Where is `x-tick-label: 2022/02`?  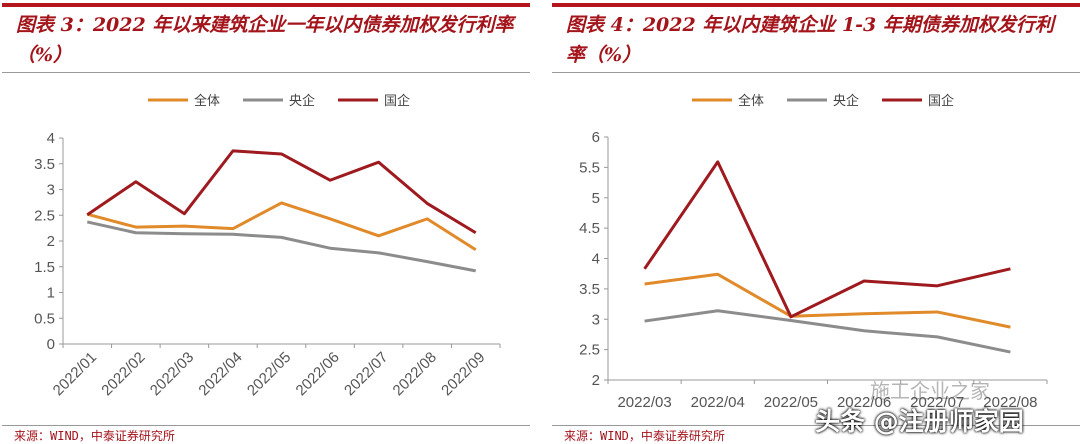 x-tick-label: 2022/02 is located at coordinates (123, 374).